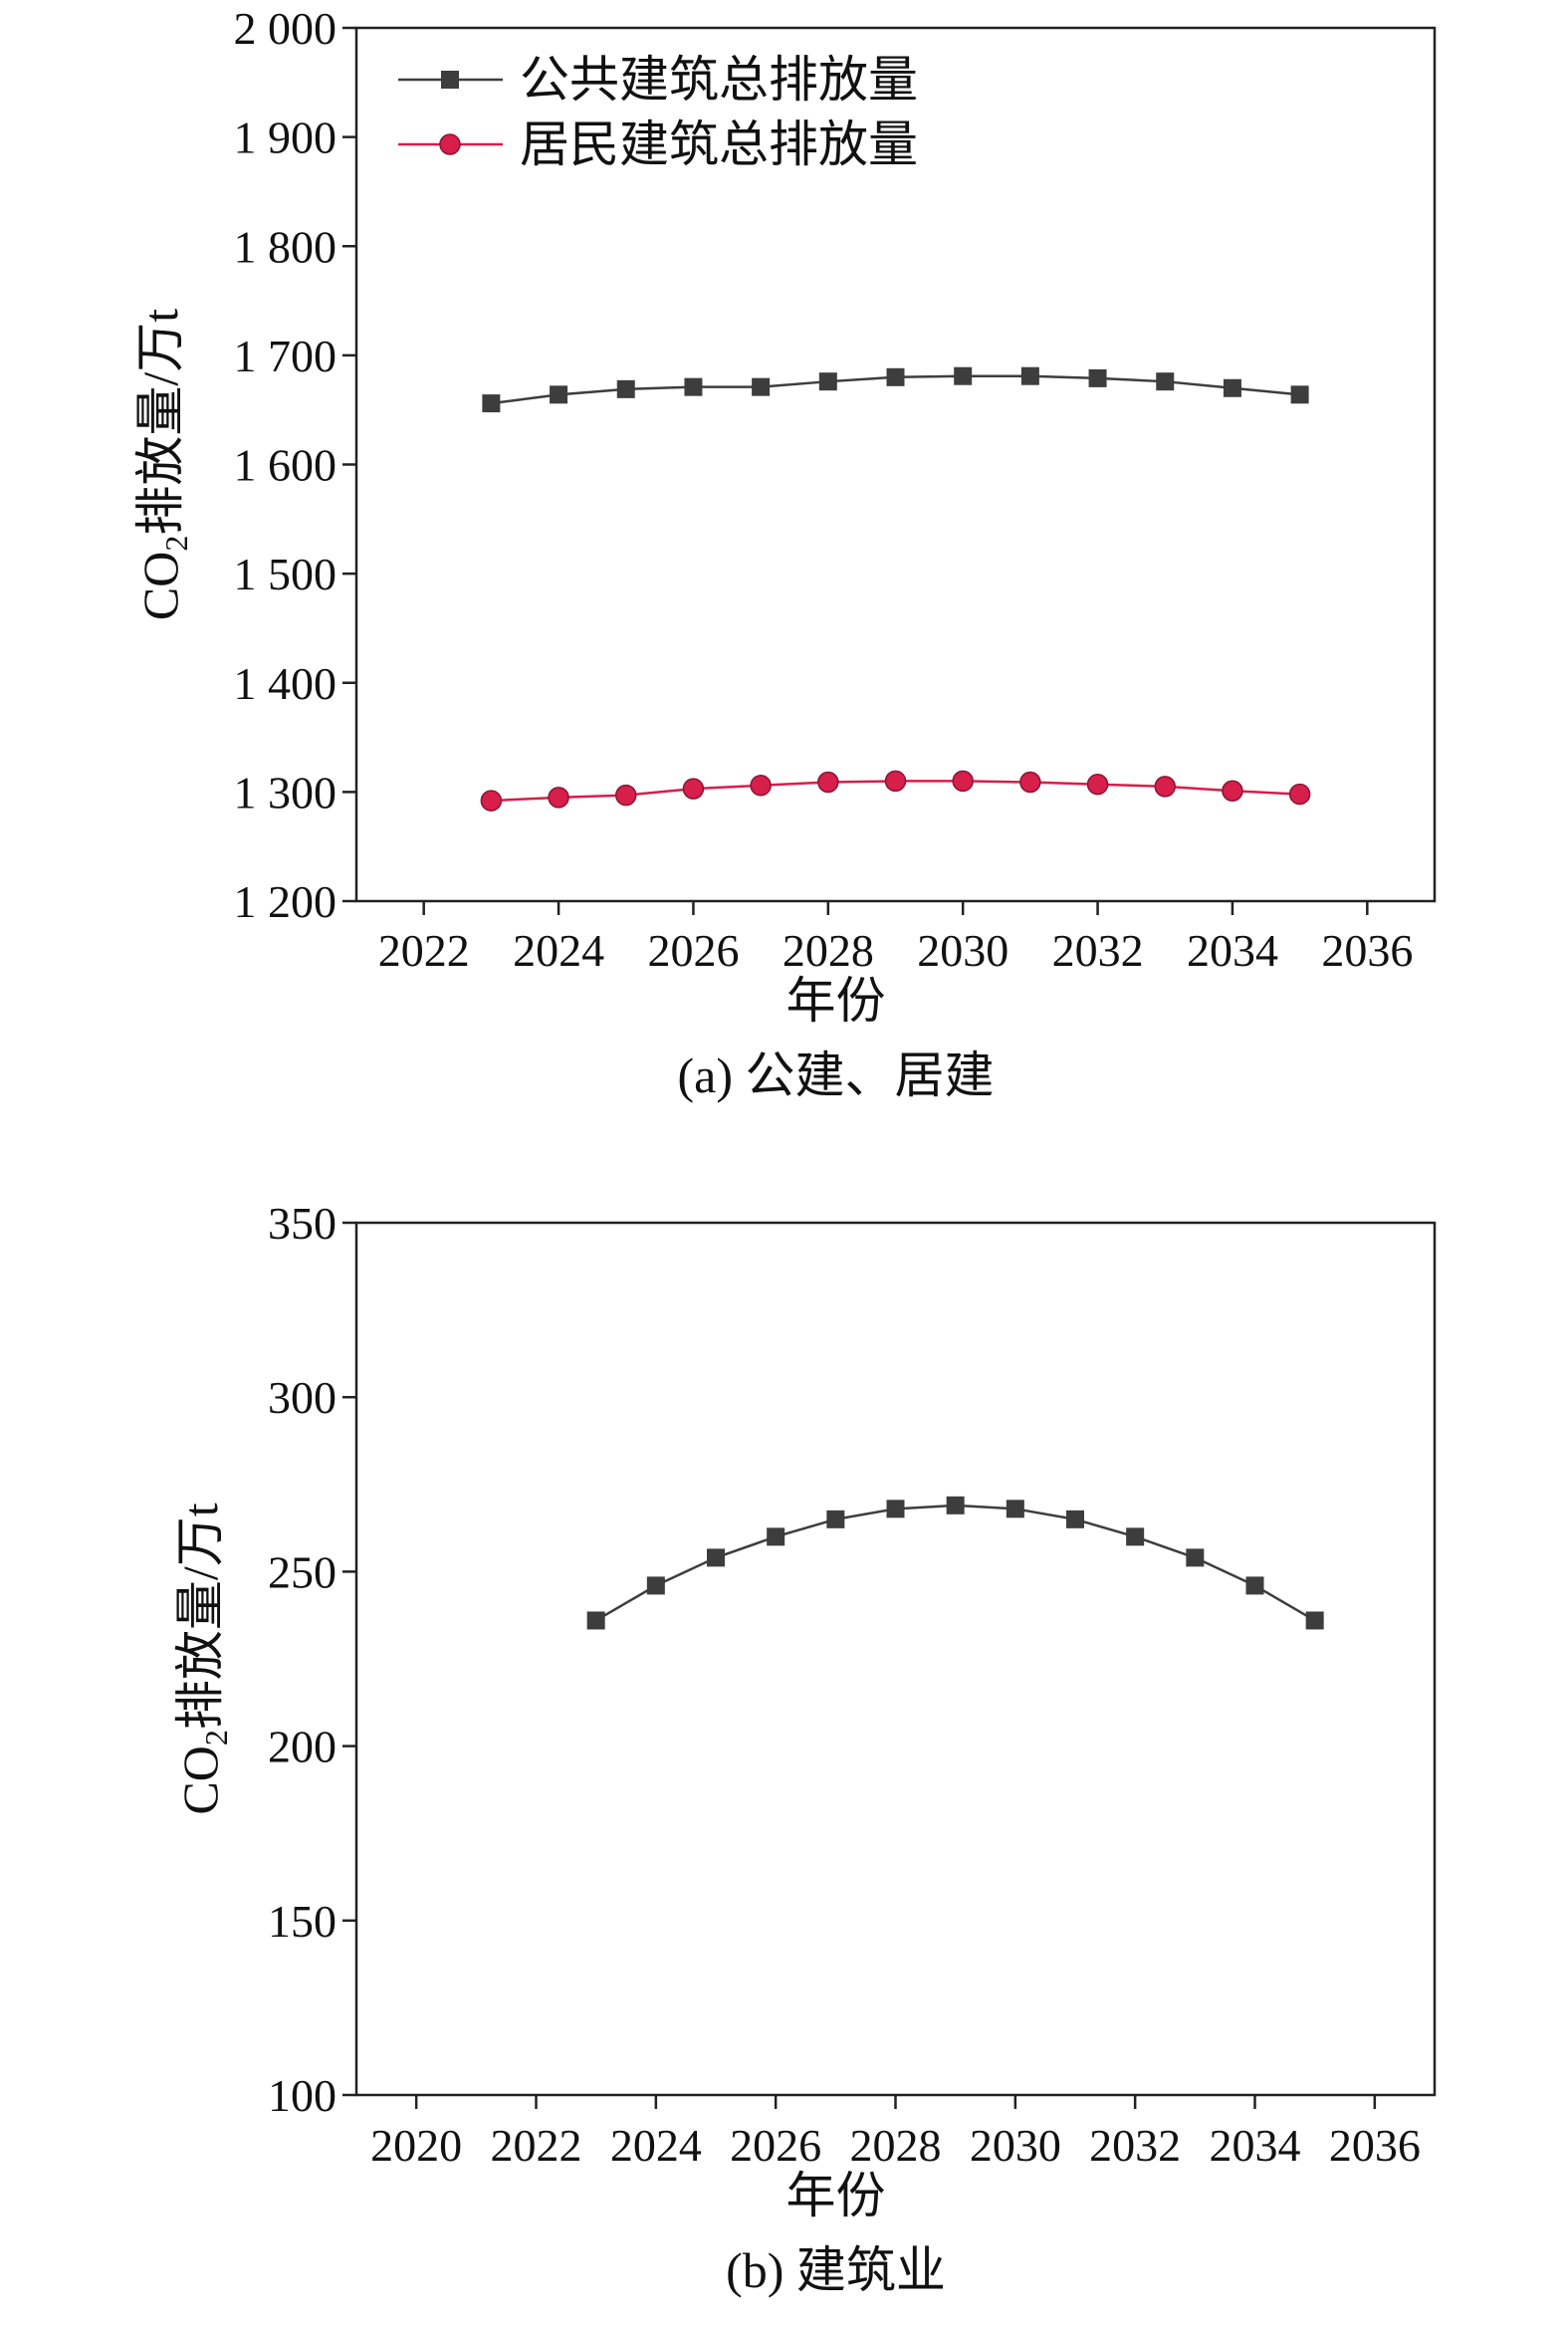 This screenshot has height=2327, width=1568. Describe the element at coordinates (956, 1563) in the screenshot. I see `series-line` at that location.